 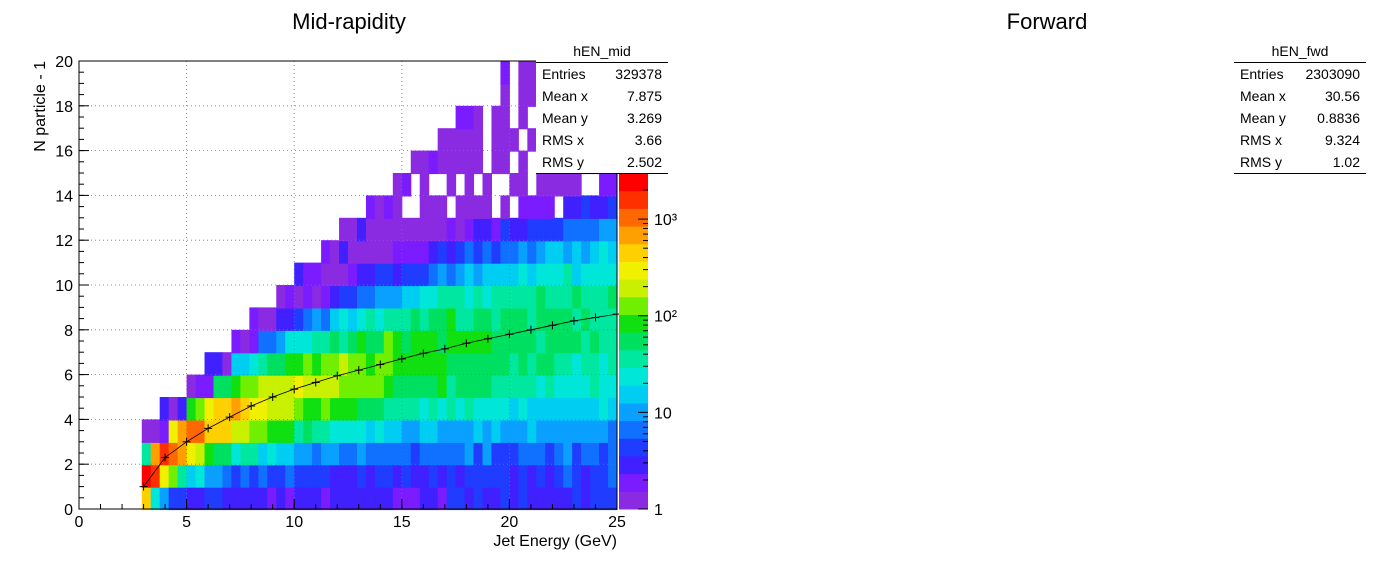 What do you see at coordinates (602, 162) in the screenshot?
I see `stats-row-rms-y: RMS y 2.502` at bounding box center [602, 162].